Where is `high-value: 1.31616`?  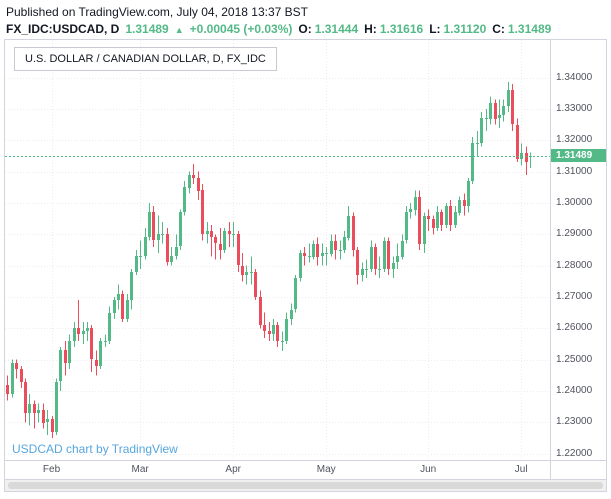 high-value: 1.31616 is located at coordinates (401, 29).